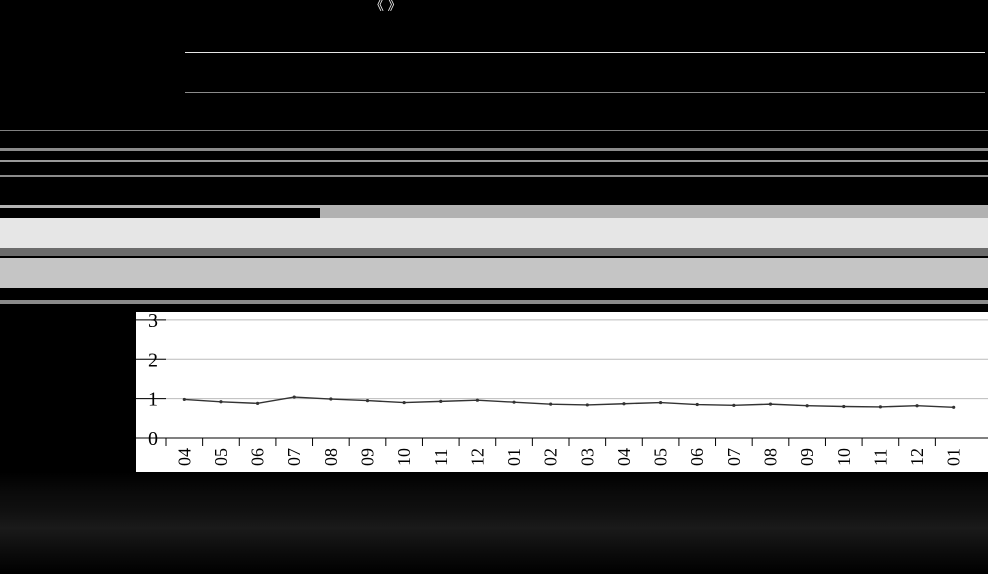 This screenshot has width=988, height=574. I want to click on y-tick-label: 0, so click(153, 439).